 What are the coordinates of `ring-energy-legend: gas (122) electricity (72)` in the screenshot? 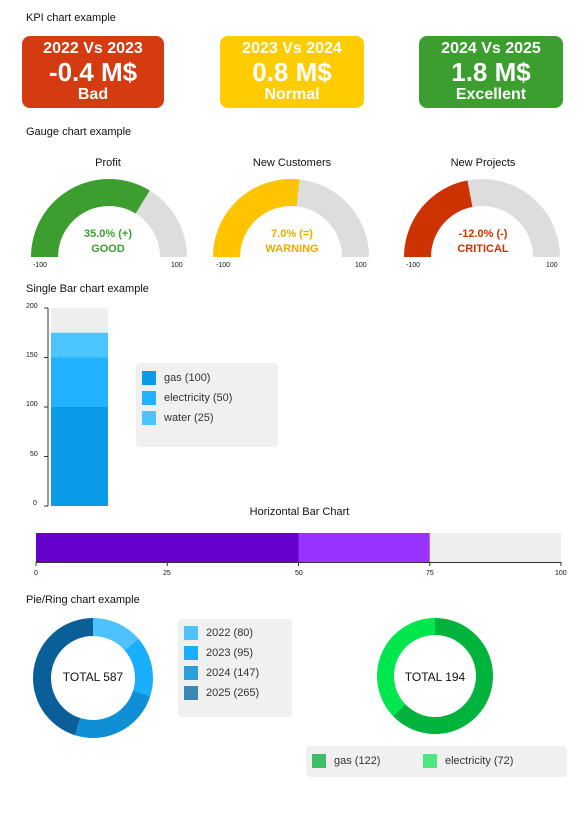 It's located at (436, 761).